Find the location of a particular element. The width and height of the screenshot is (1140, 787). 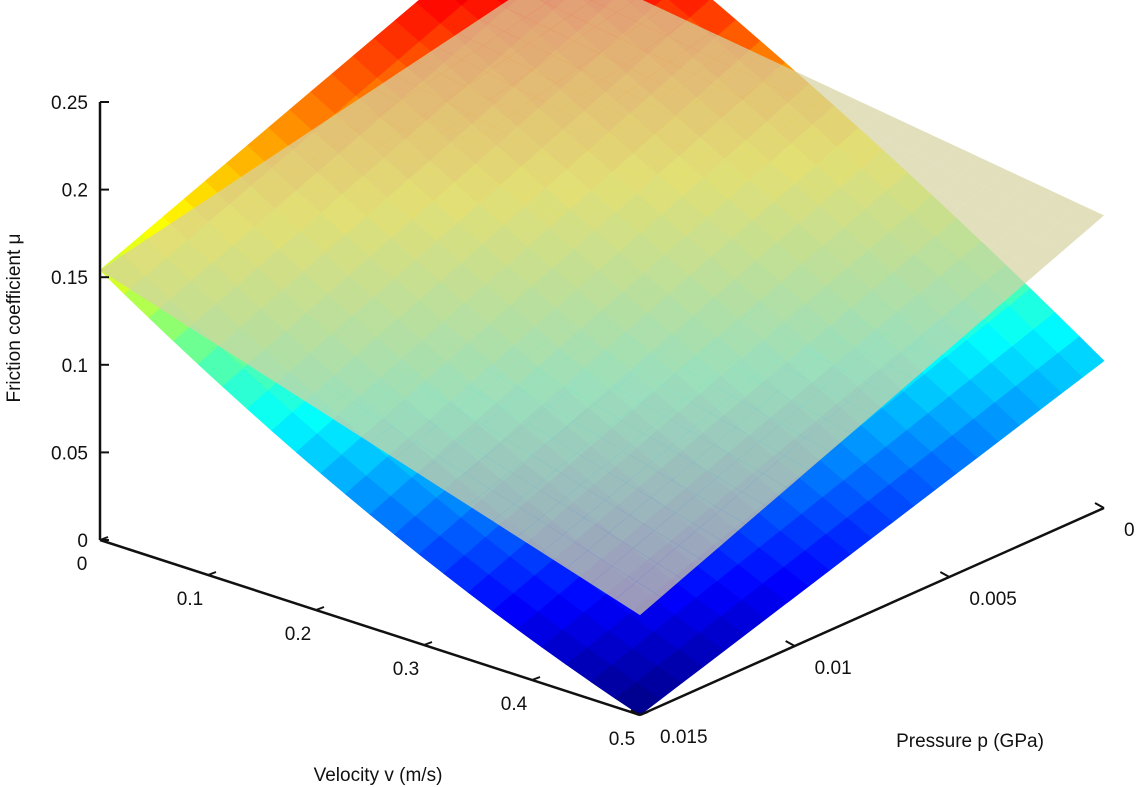

y-tick-mark is located at coordinates (635, 712).